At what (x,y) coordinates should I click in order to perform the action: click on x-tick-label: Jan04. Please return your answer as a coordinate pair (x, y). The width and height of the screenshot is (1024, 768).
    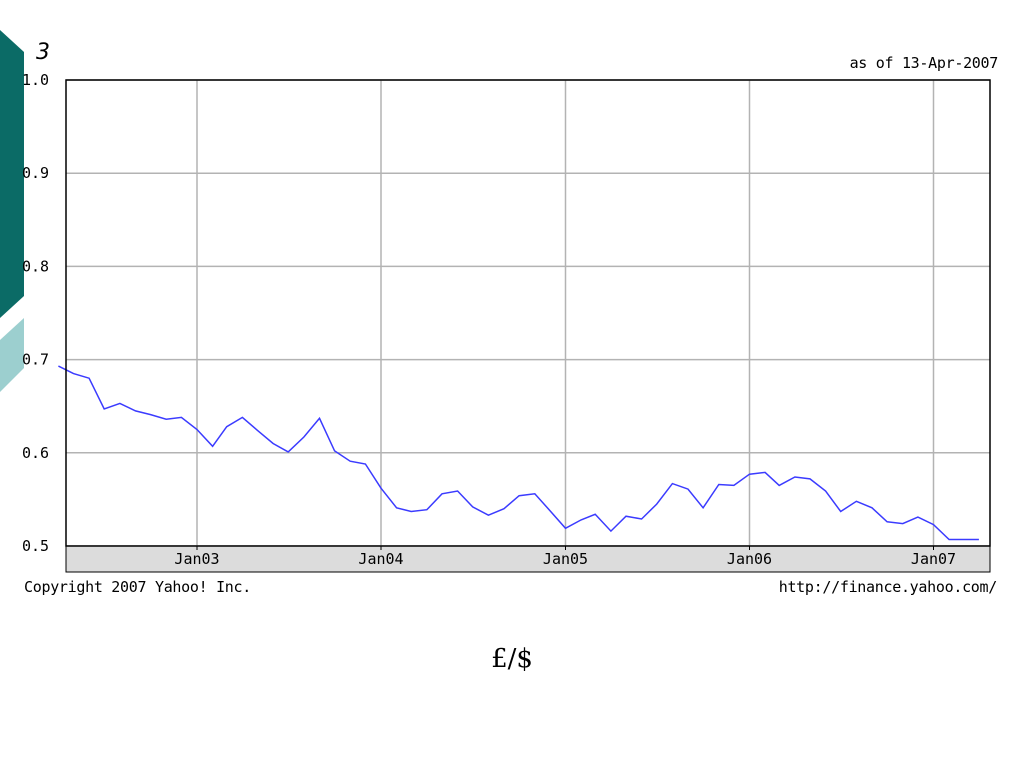
    Looking at the image, I should click on (380, 559).